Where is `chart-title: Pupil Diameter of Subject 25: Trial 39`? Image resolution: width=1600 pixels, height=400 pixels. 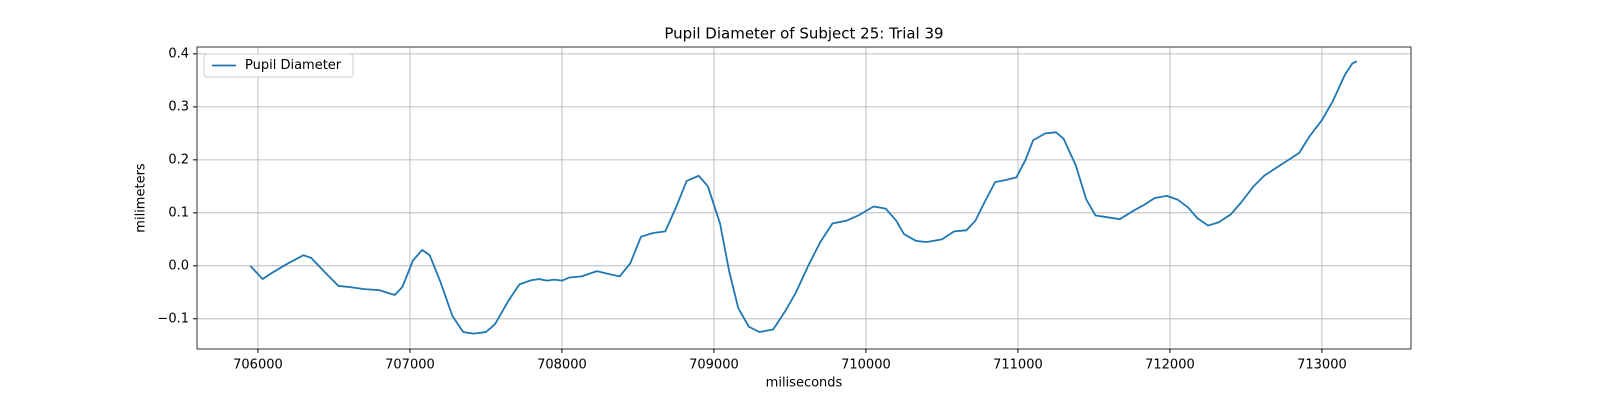 chart-title: Pupil Diameter of Subject 25: Trial 39 is located at coordinates (803, 34).